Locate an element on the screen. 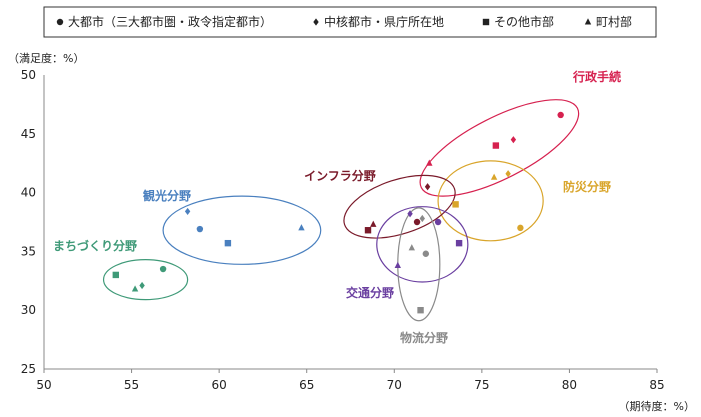 The width and height of the screenshot is (701, 417). group-label-butsuryu: 物流分野 is located at coordinates (424, 337).